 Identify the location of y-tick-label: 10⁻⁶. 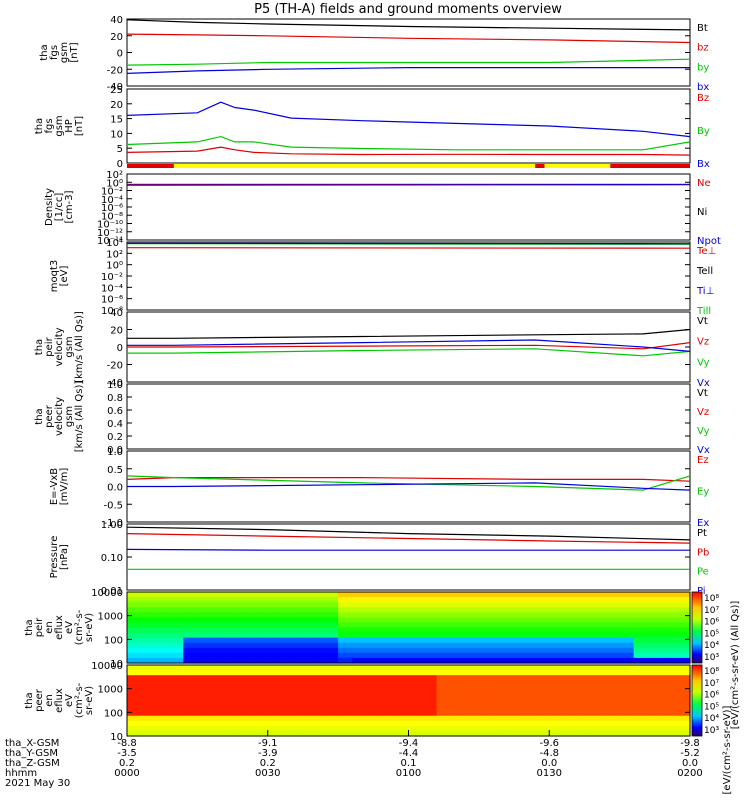
(112, 300).